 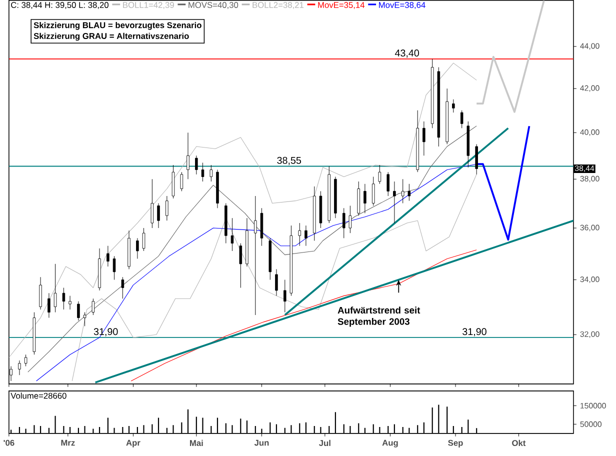 I want to click on x-tick-label: Jul, so click(x=324, y=443).